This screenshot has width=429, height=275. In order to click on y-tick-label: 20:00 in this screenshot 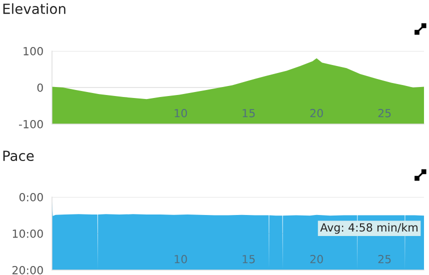, I will do `click(27, 270)`.